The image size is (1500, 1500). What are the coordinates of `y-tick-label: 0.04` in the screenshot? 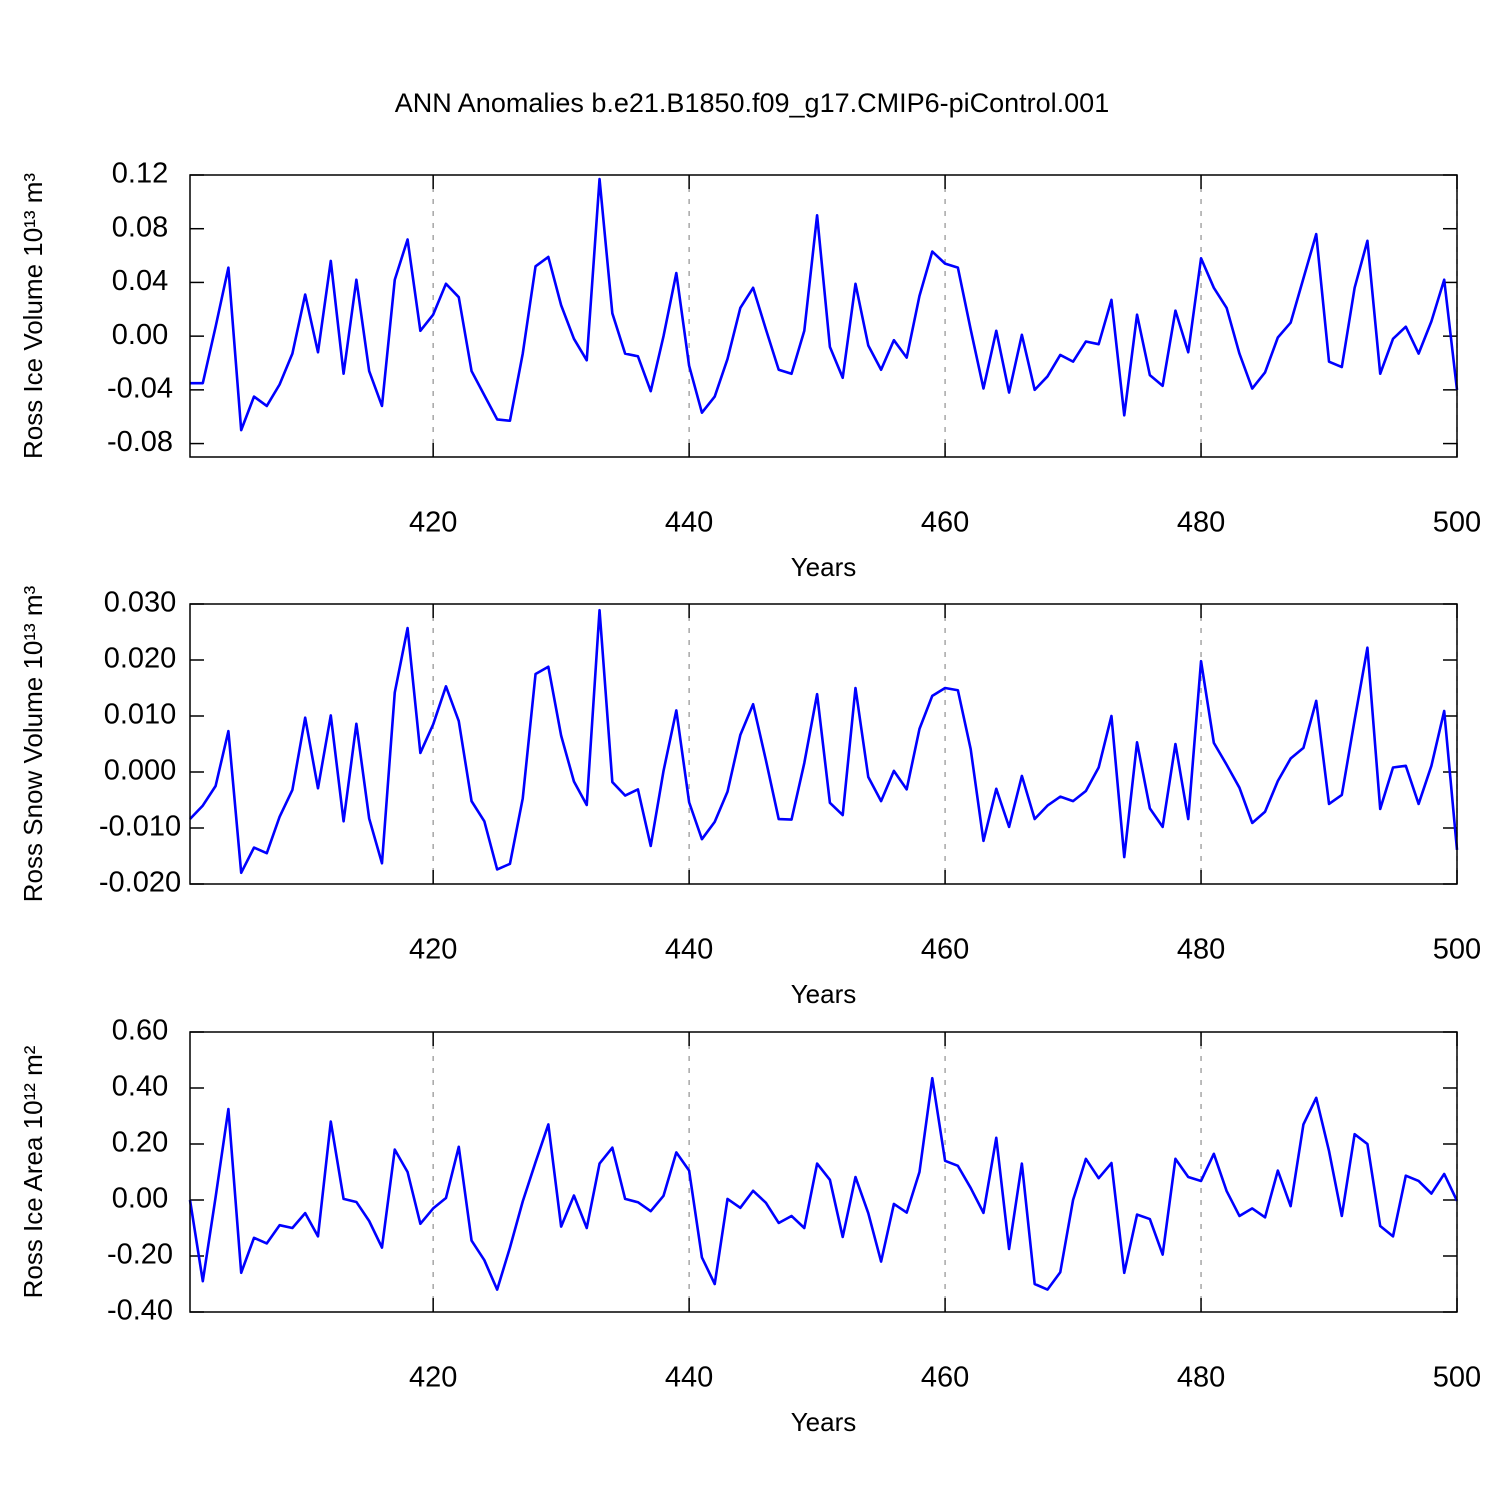 It's located at (140, 281).